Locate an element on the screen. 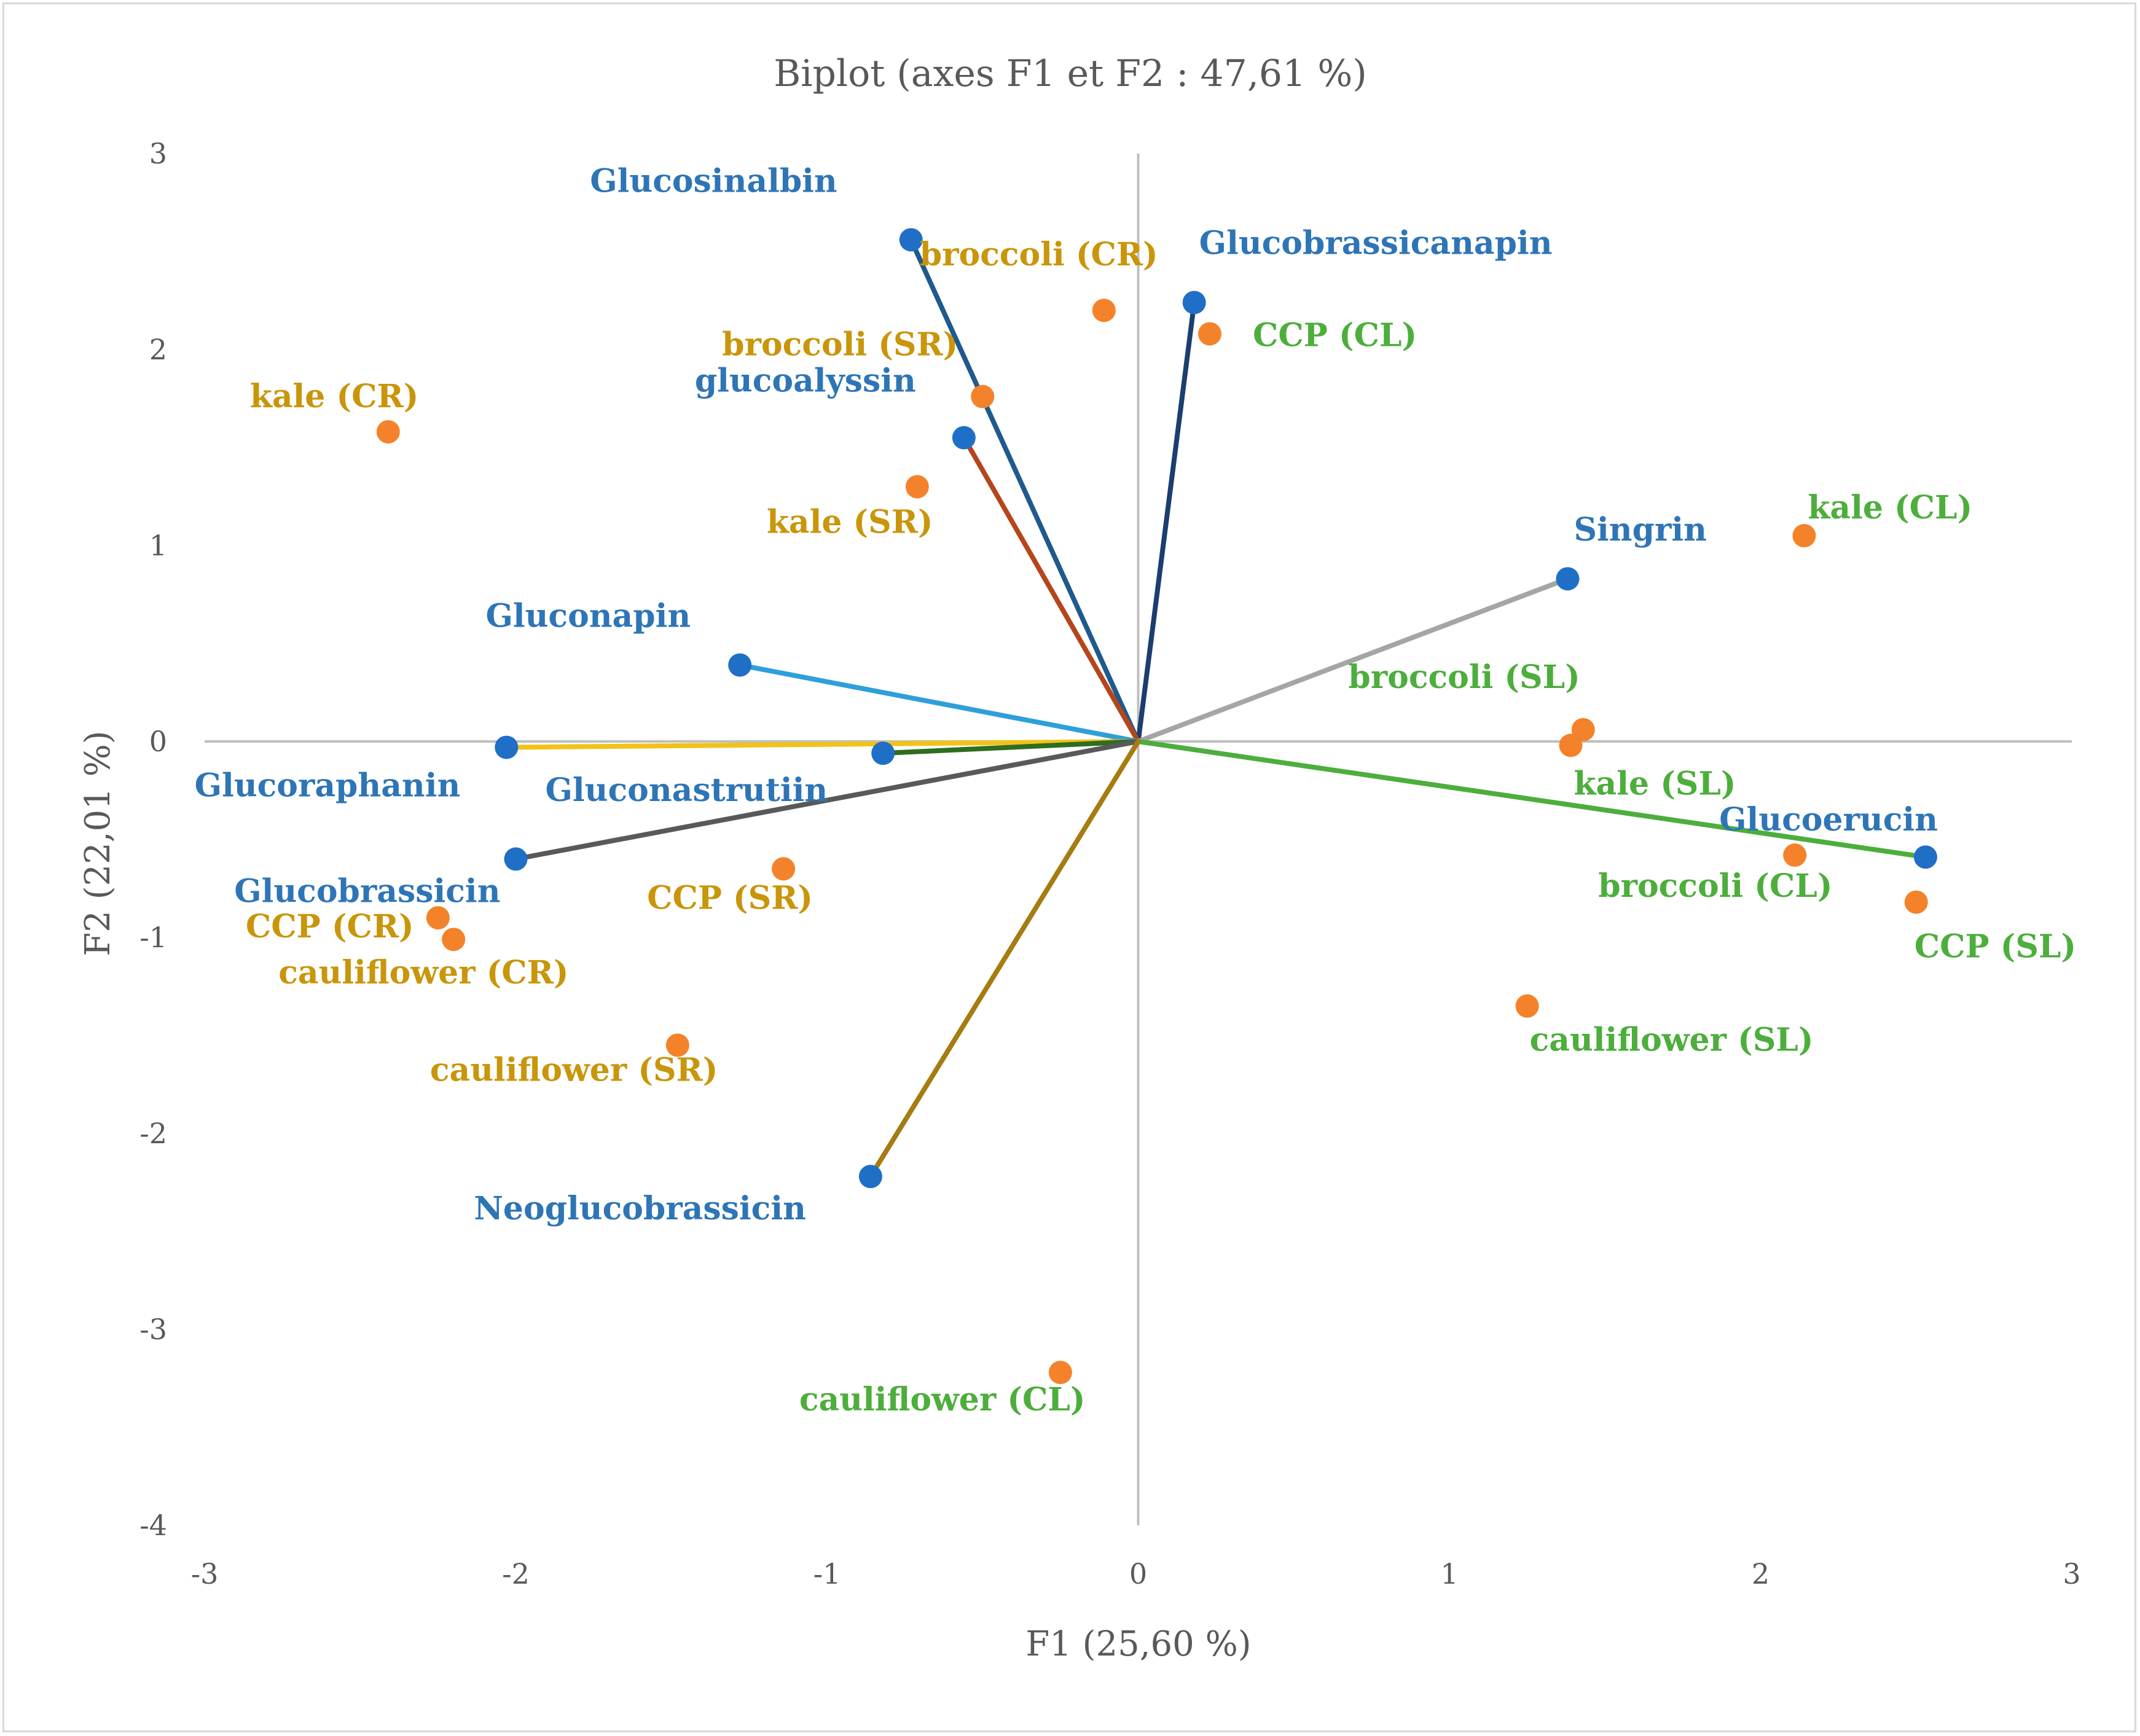 Image resolution: width=2140 pixels, height=1736 pixels. variable-point-glucoraphanin is located at coordinates (507, 747).